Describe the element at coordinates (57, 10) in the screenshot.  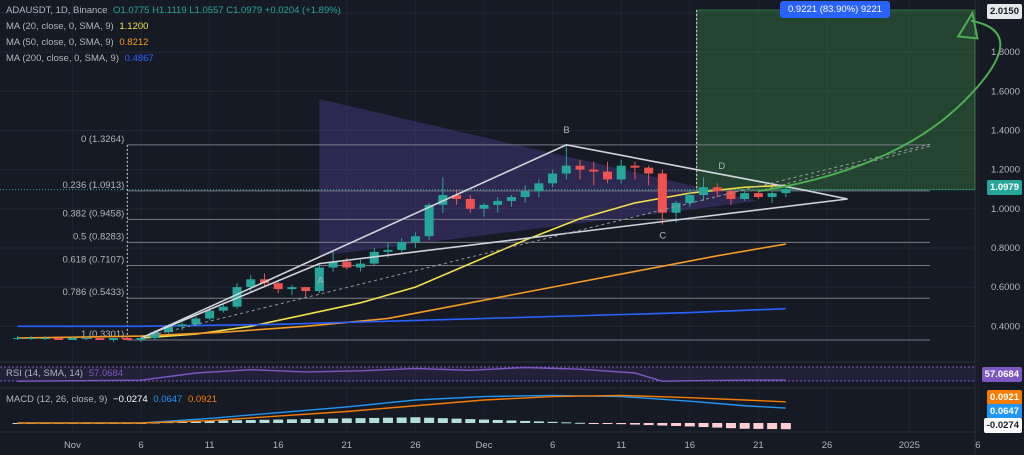
I see `symbol-label: ADAUSDT, 1D, Binance` at that location.